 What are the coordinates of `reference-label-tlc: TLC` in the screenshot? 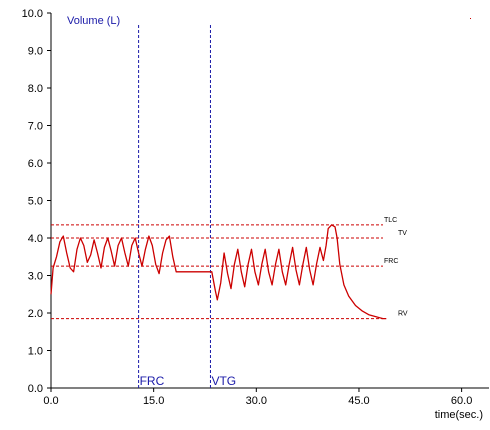 It's located at (390, 220).